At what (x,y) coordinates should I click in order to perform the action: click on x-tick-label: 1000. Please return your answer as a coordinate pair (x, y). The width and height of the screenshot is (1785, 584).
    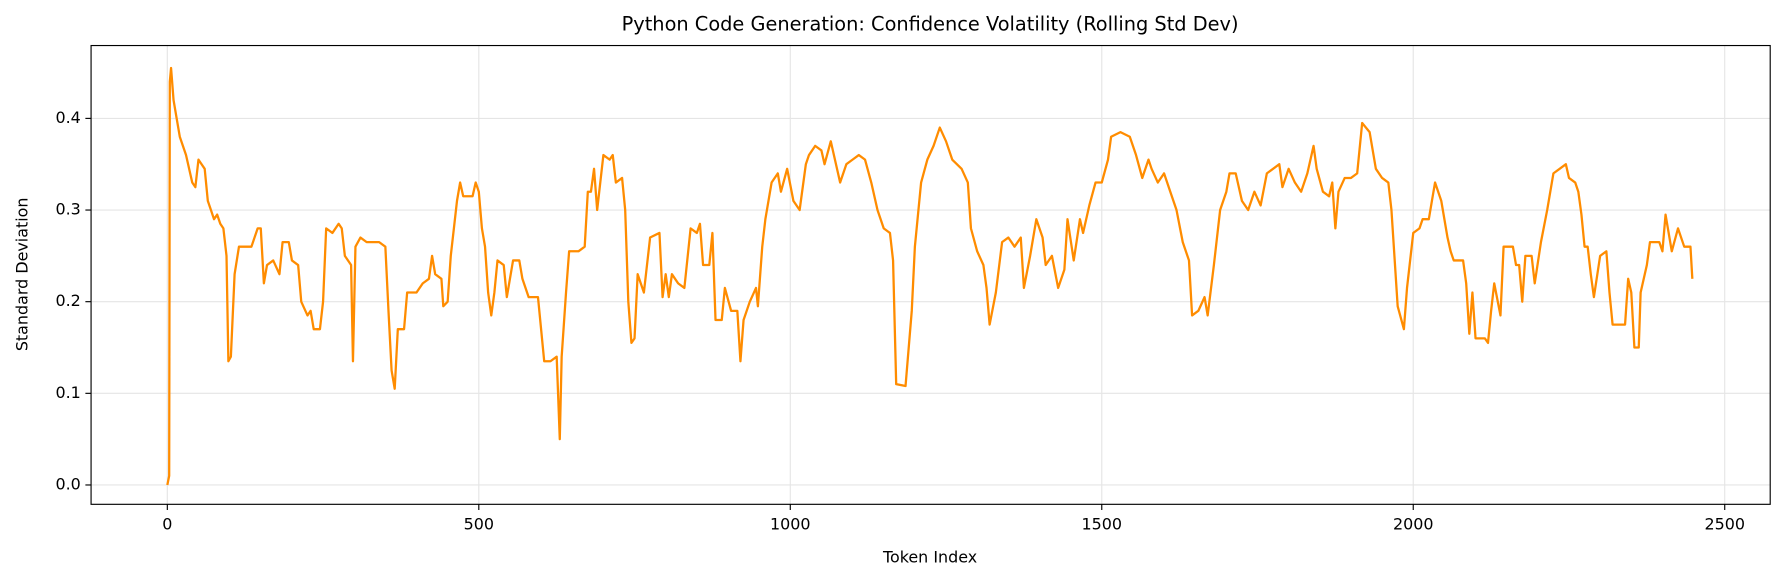
    Looking at the image, I should click on (790, 523).